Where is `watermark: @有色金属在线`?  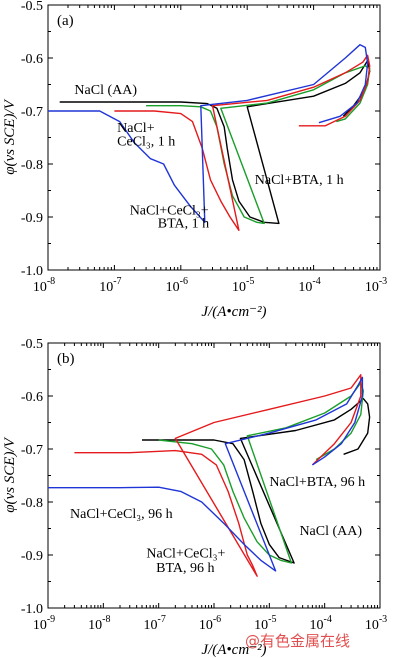
watermark: @有色金属在线 is located at coordinates (298, 641).